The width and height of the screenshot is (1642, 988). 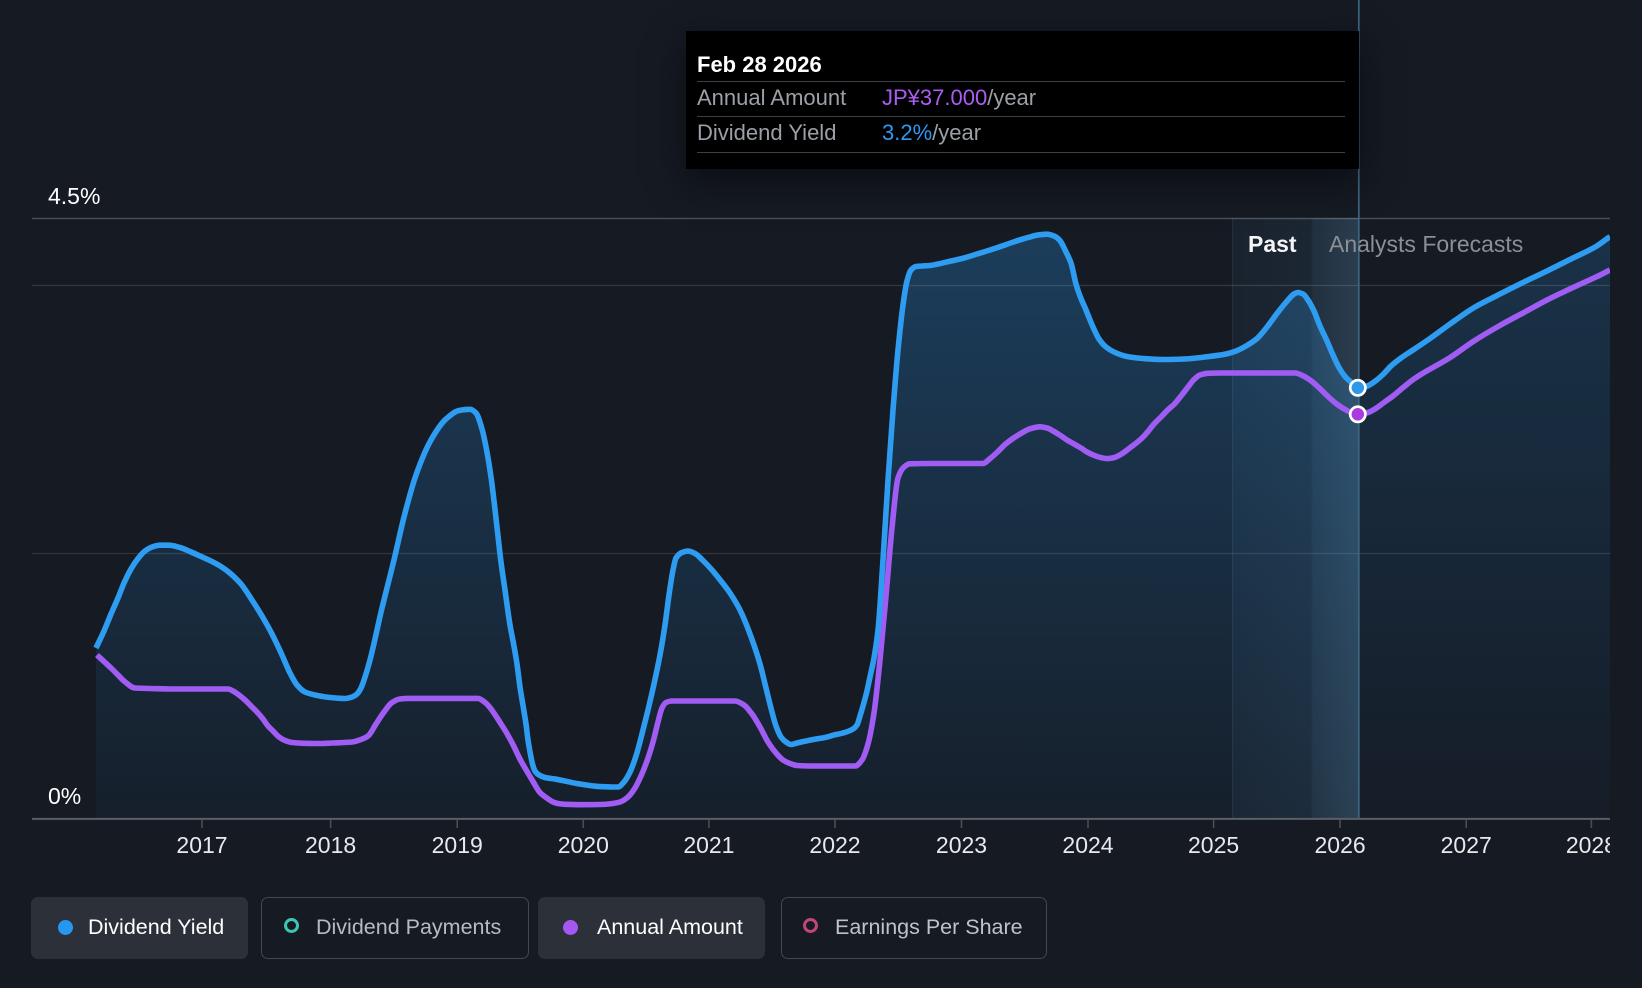 What do you see at coordinates (1087, 845) in the screenshot?
I see `svg-text: 2024` at bounding box center [1087, 845].